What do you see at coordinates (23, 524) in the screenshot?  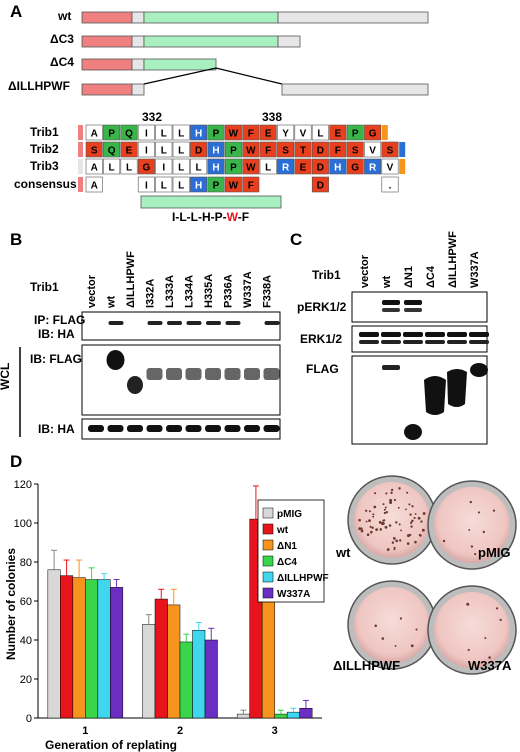 I see `y-tick-label-100: 100` at bounding box center [23, 524].